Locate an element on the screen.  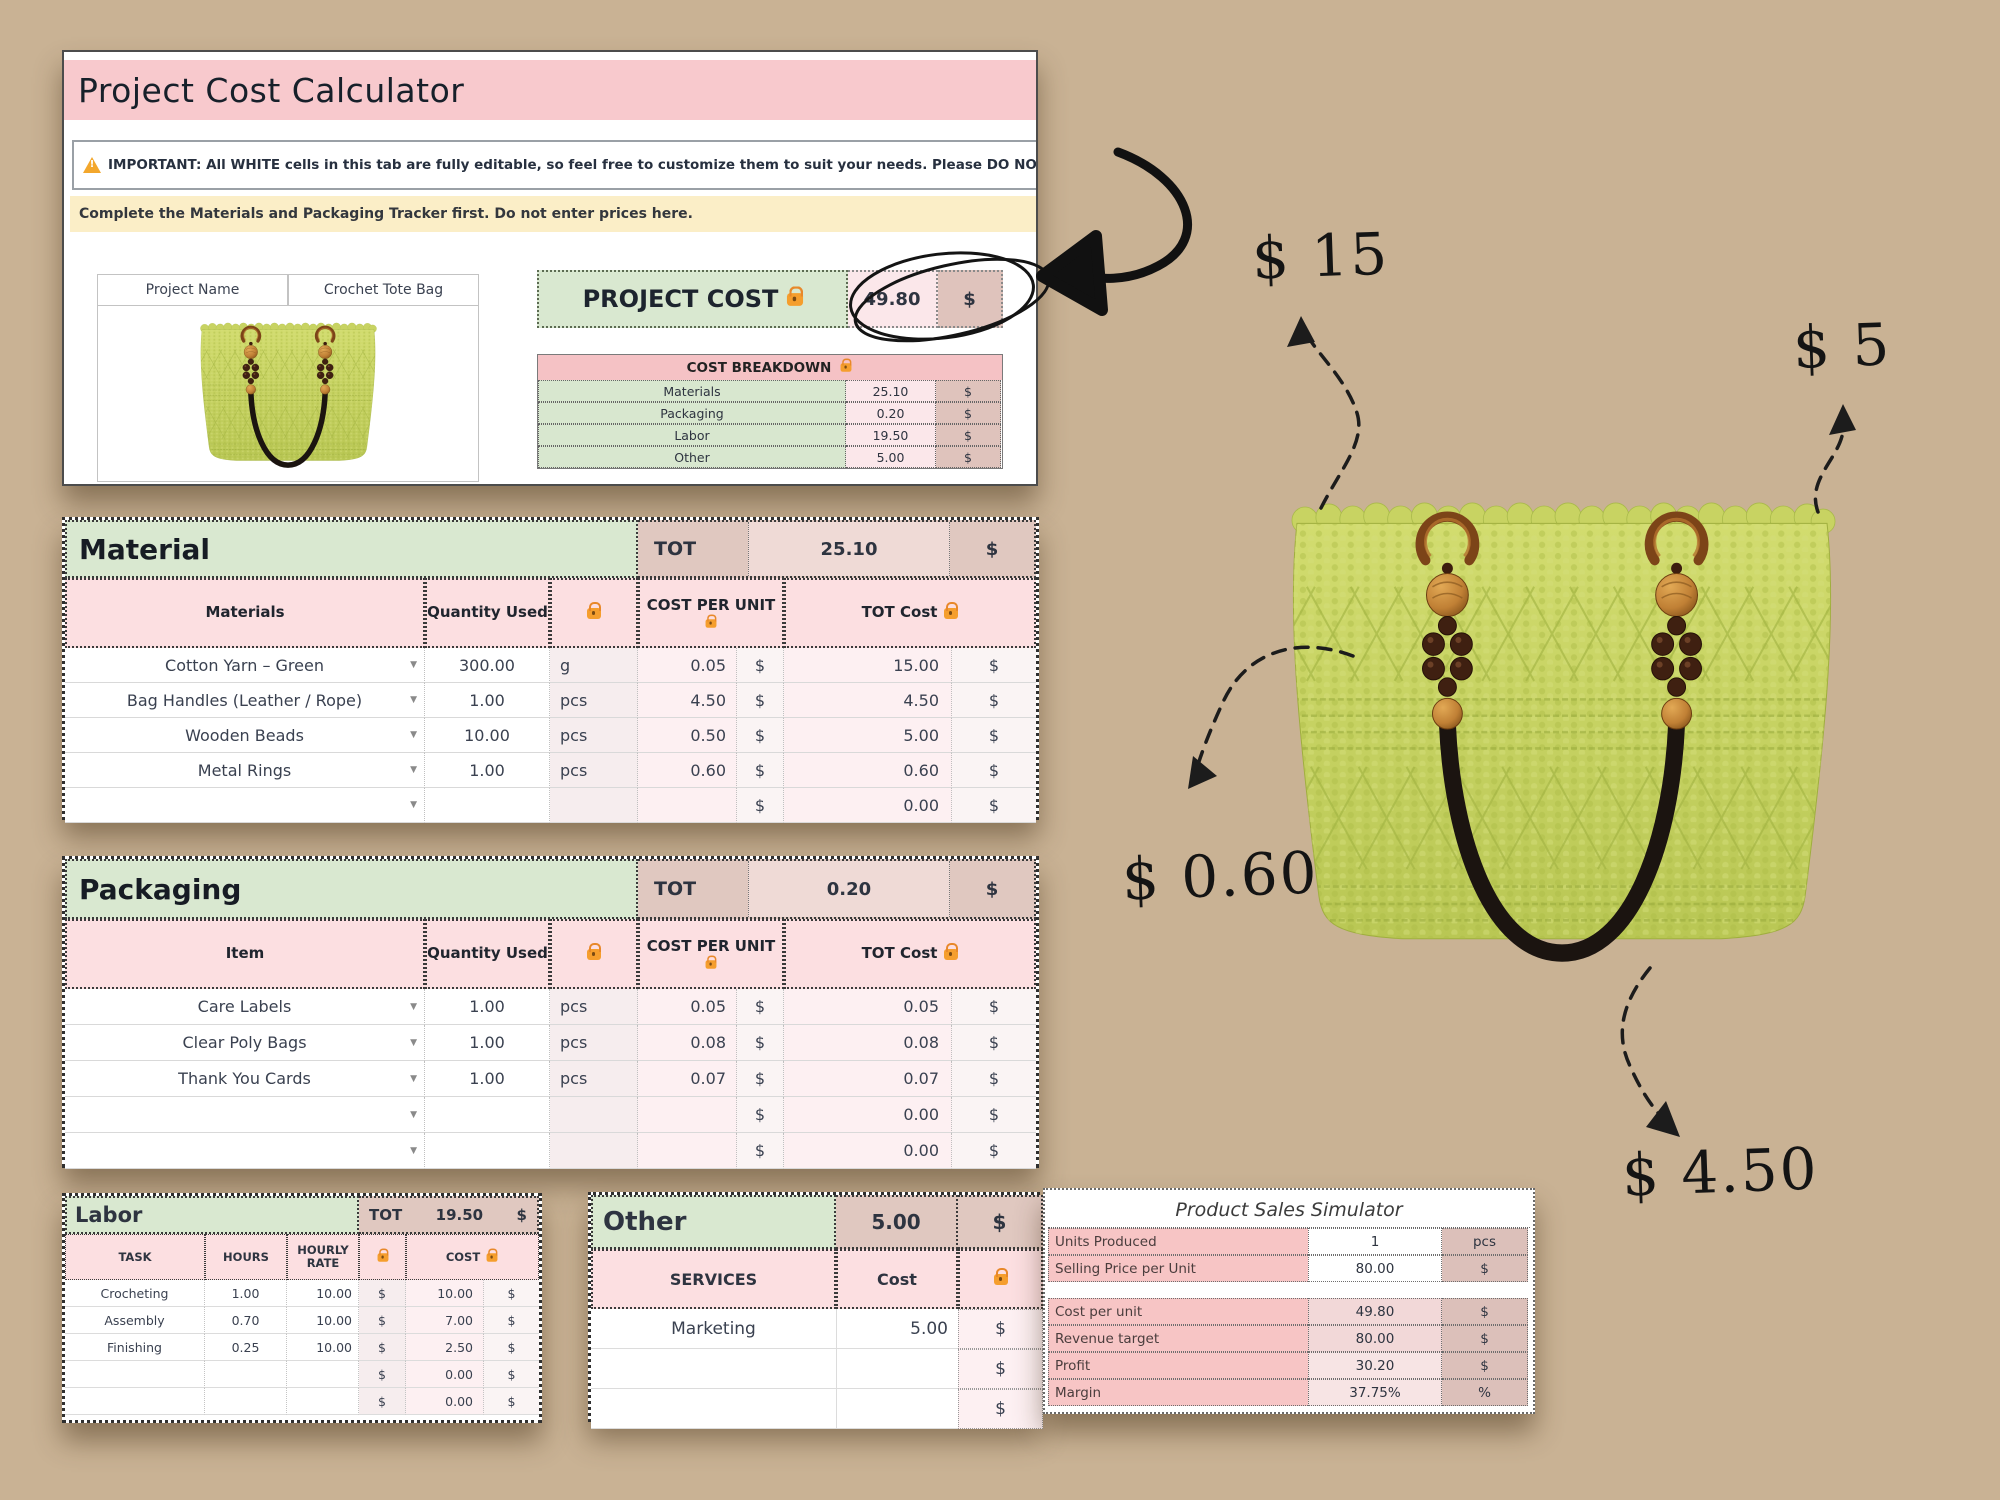
task-cell: Finishing is located at coordinates (135, 1347).